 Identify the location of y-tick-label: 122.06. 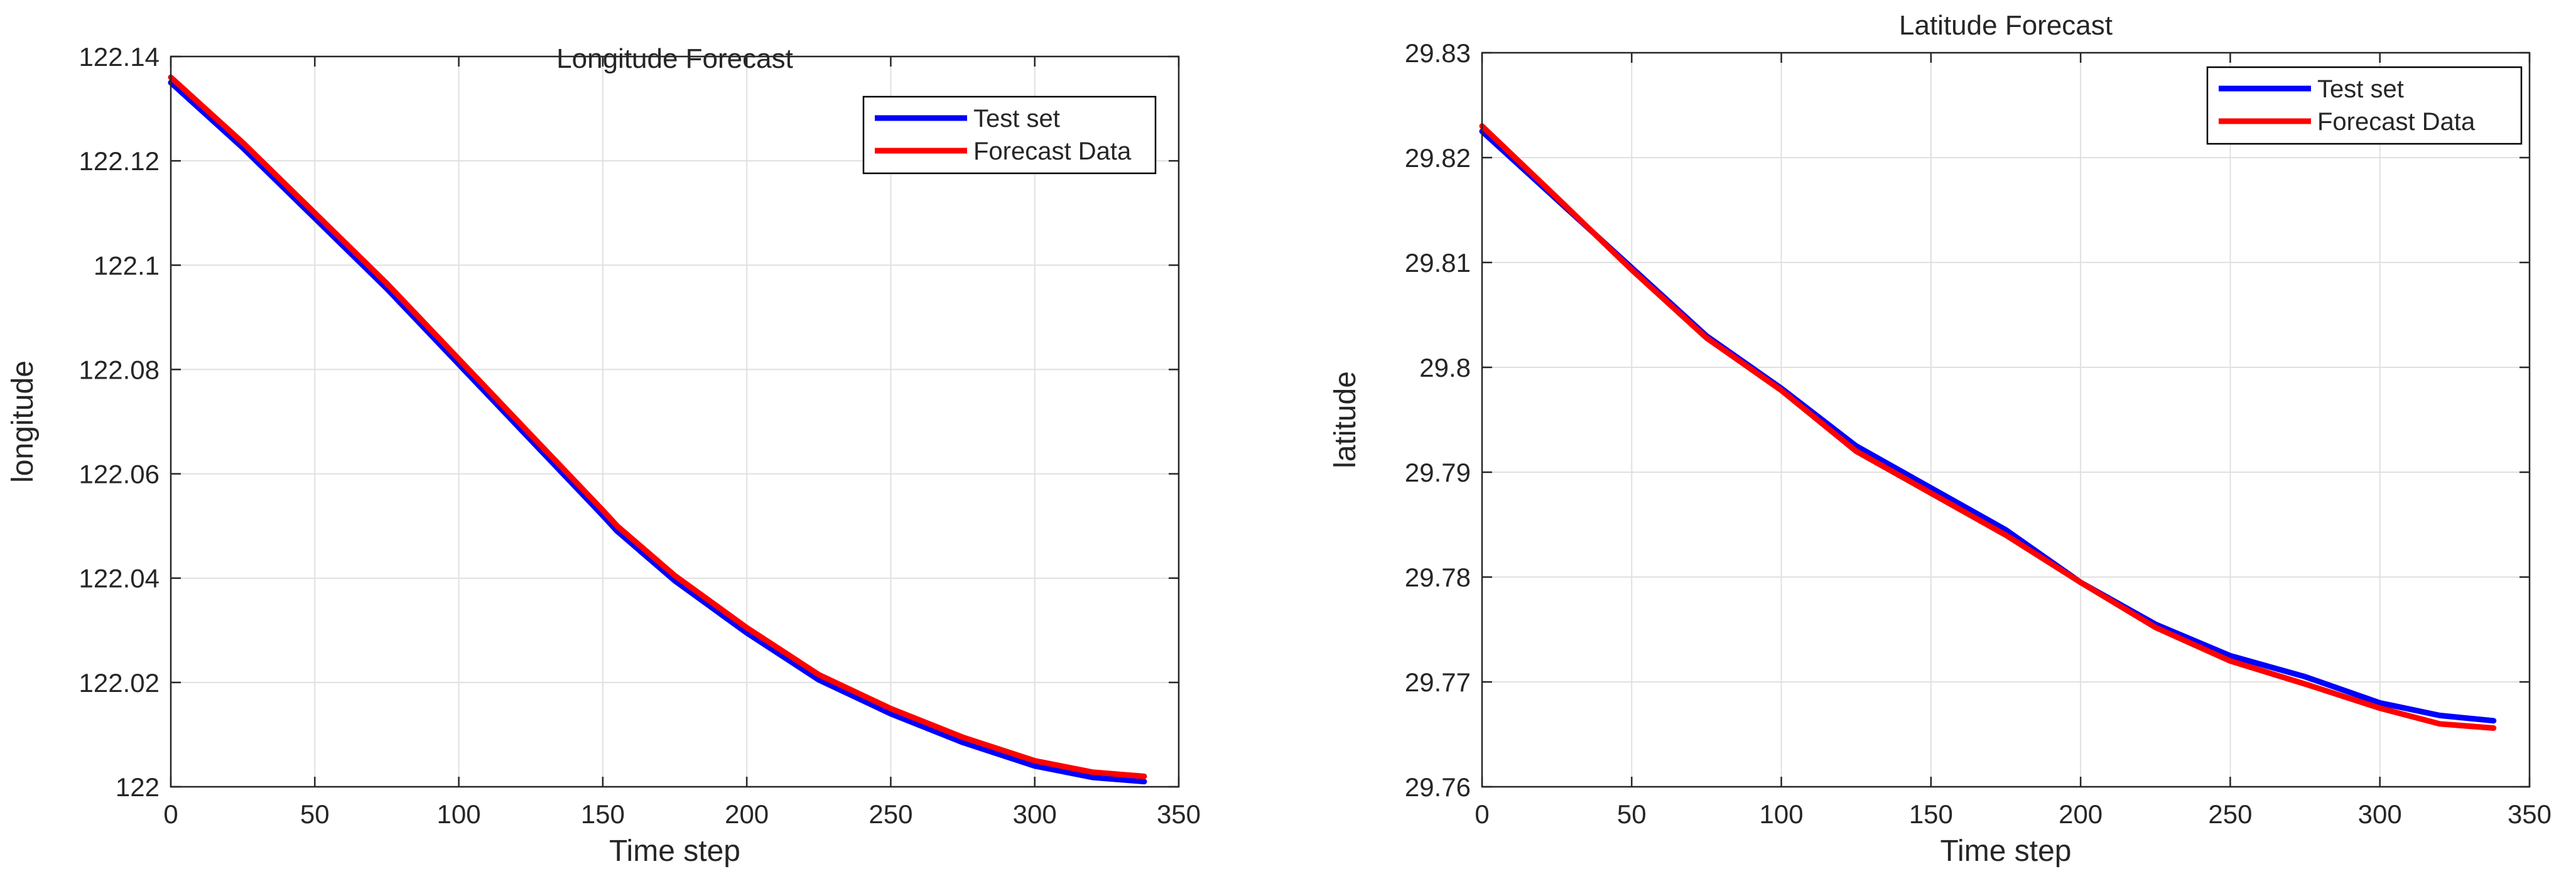
(119, 474).